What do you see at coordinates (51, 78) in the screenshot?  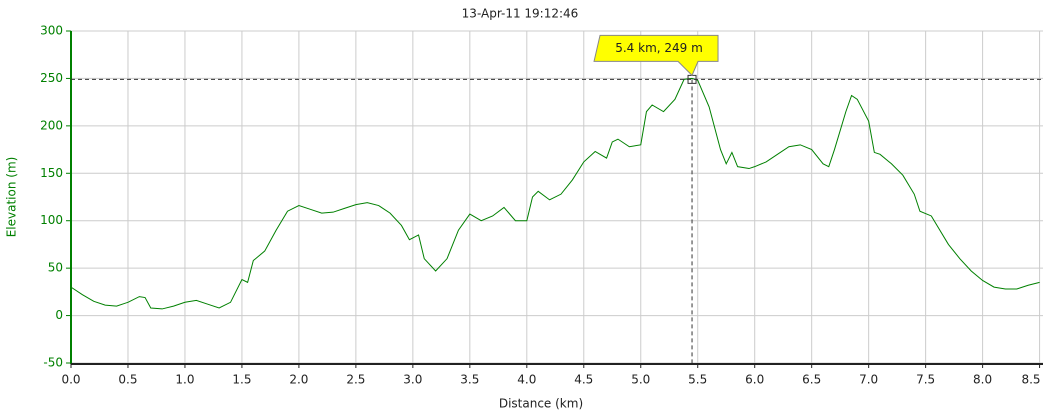 I see `y-tick-label: 250` at bounding box center [51, 78].